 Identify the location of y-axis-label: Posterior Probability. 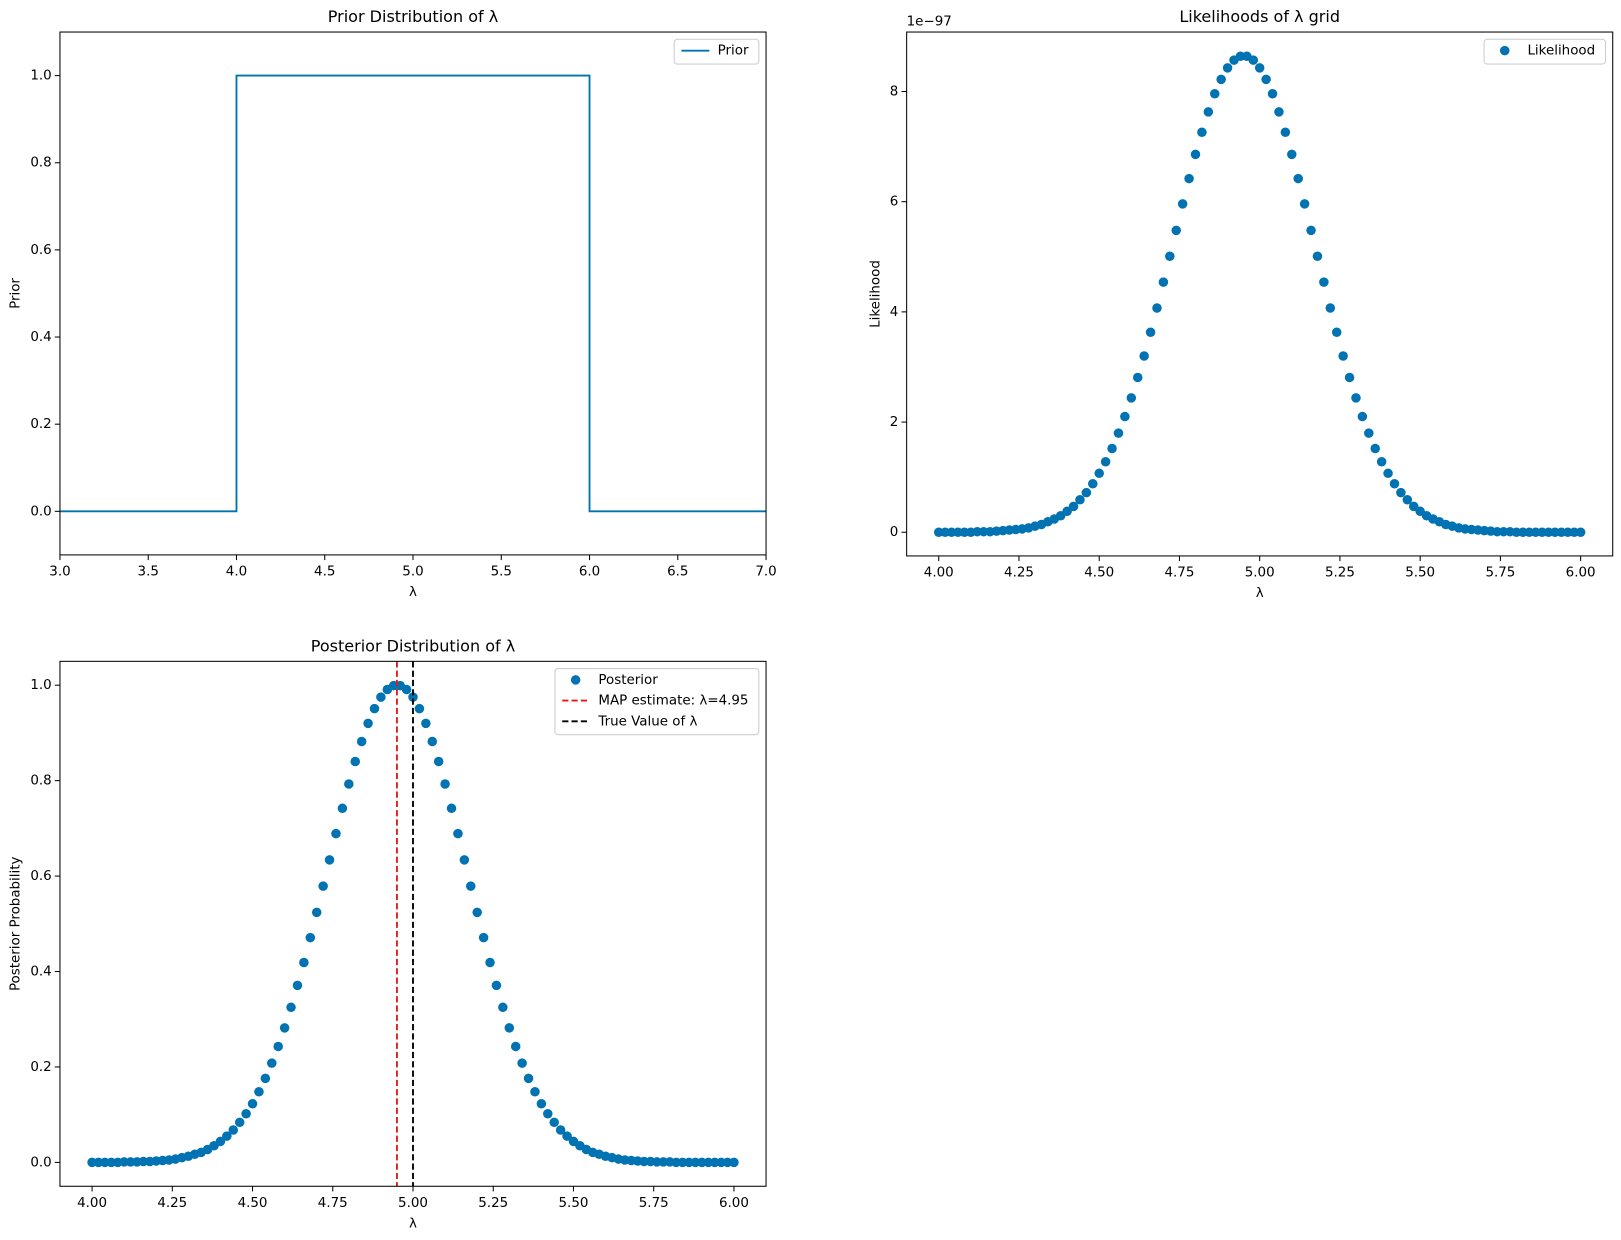
(16, 923).